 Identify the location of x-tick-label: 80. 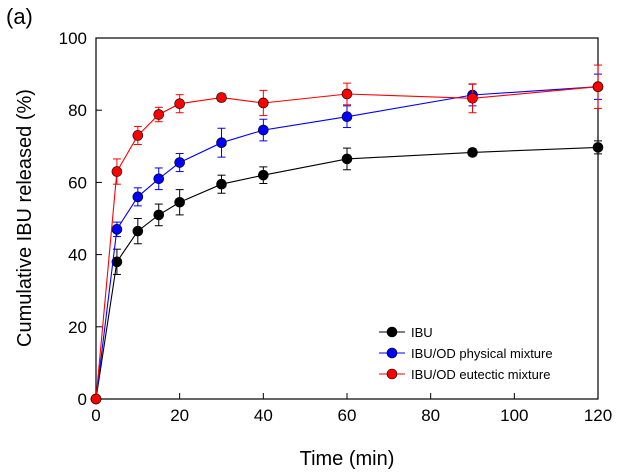
(430, 415).